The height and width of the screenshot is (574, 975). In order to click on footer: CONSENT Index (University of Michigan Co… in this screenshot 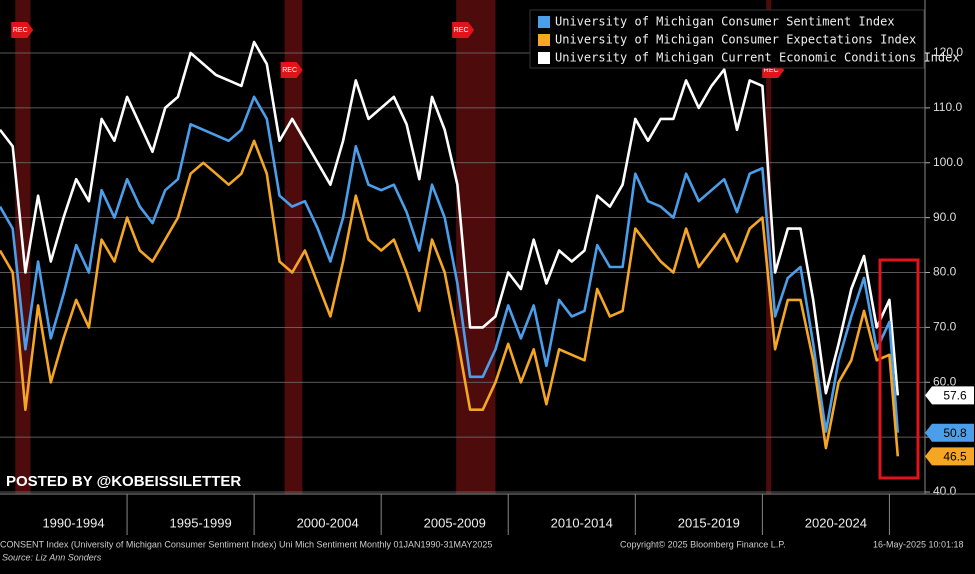, I will do `click(246, 544)`.